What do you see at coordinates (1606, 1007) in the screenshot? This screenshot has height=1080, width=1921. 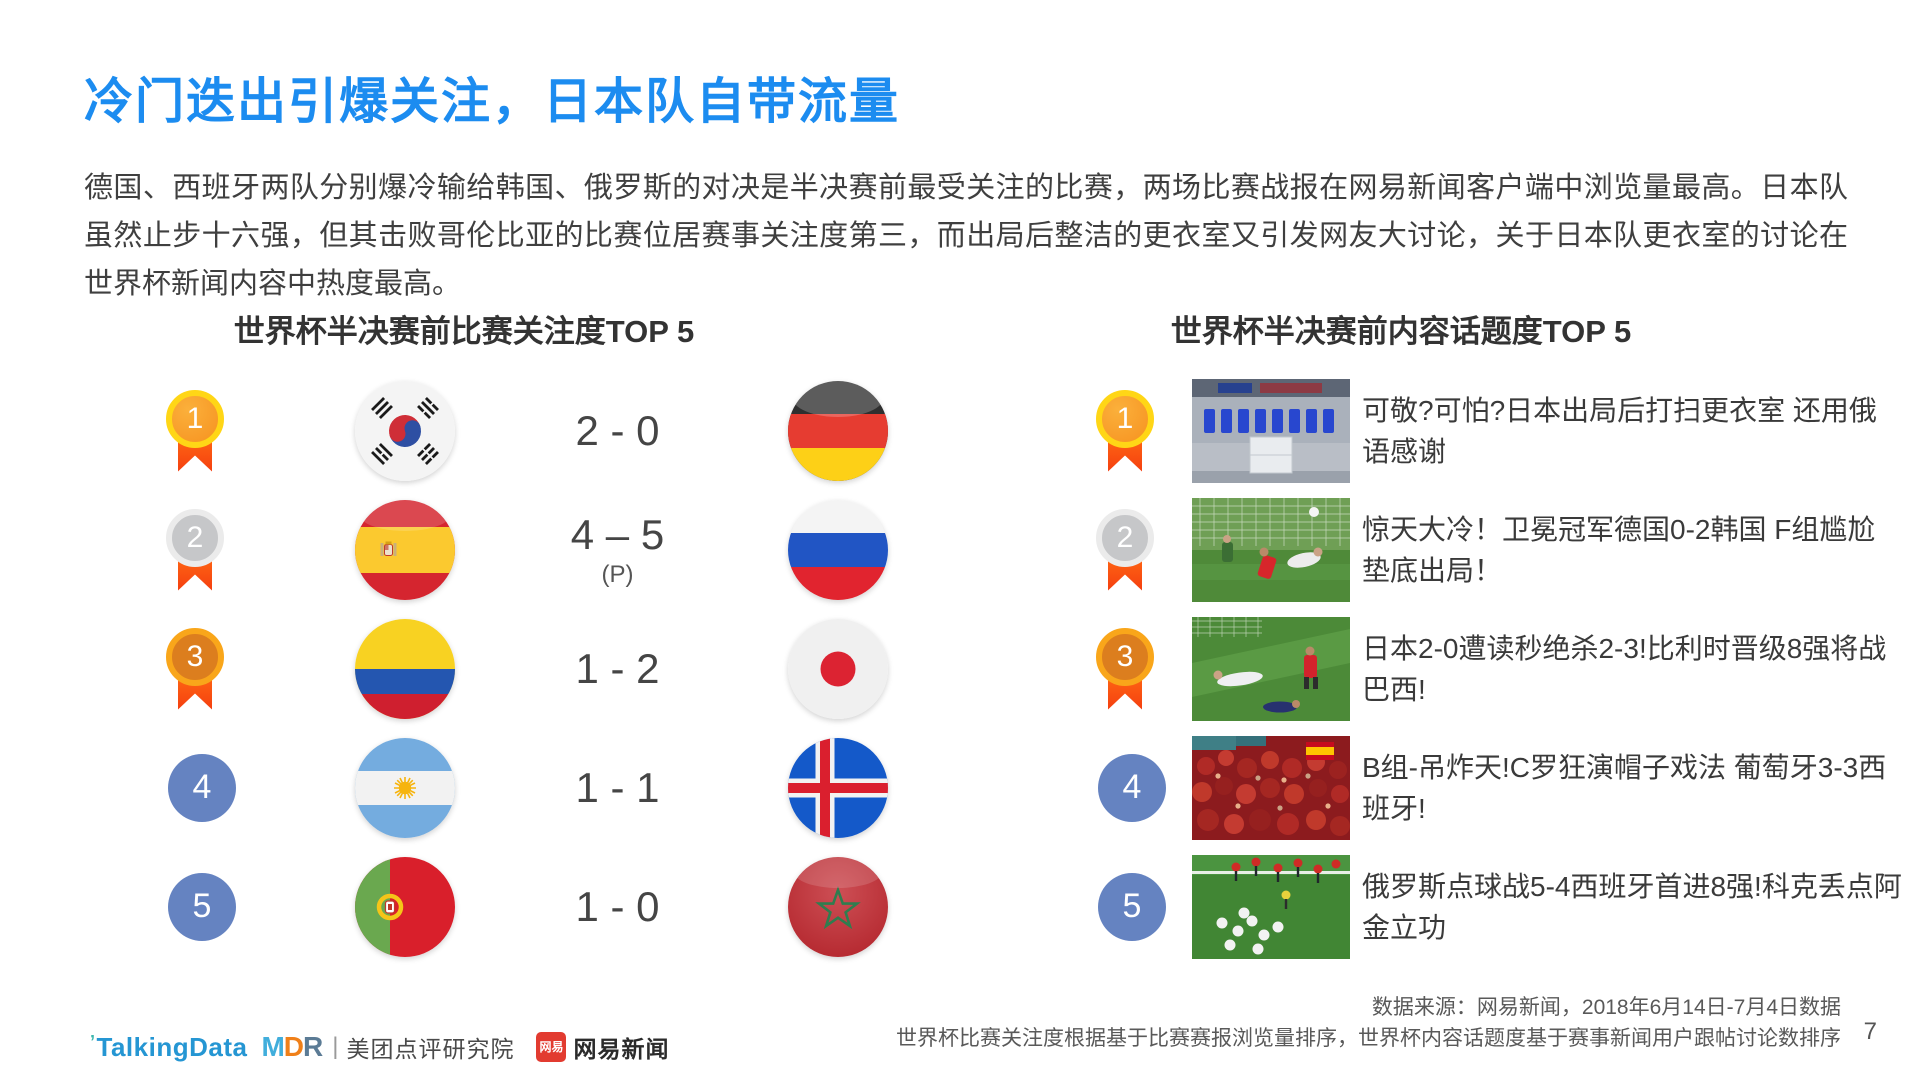 I see `source-line-1: 数据来源：网易新闻，2018年6月14日-7月4日数据` at bounding box center [1606, 1007].